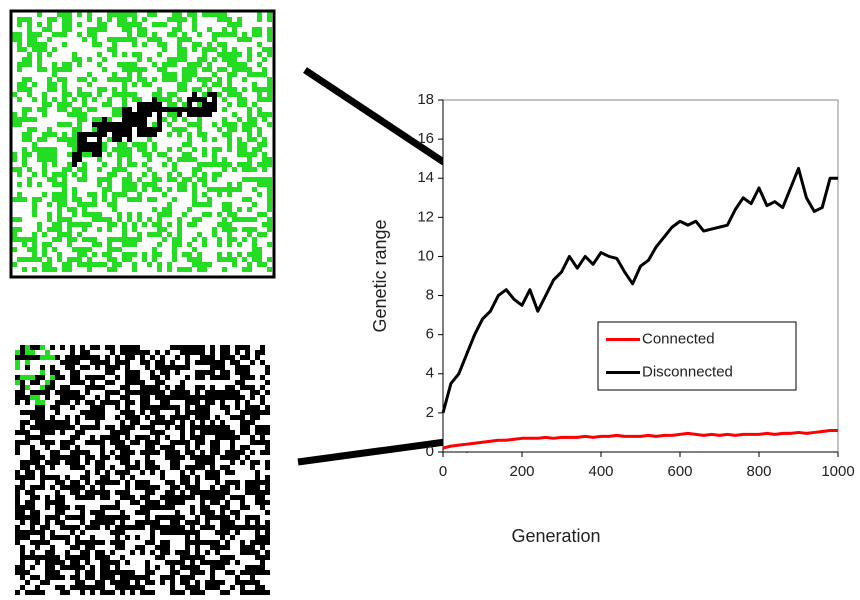  Describe the element at coordinates (425, 177) in the screenshot. I see `y-tick-label: 14` at that location.